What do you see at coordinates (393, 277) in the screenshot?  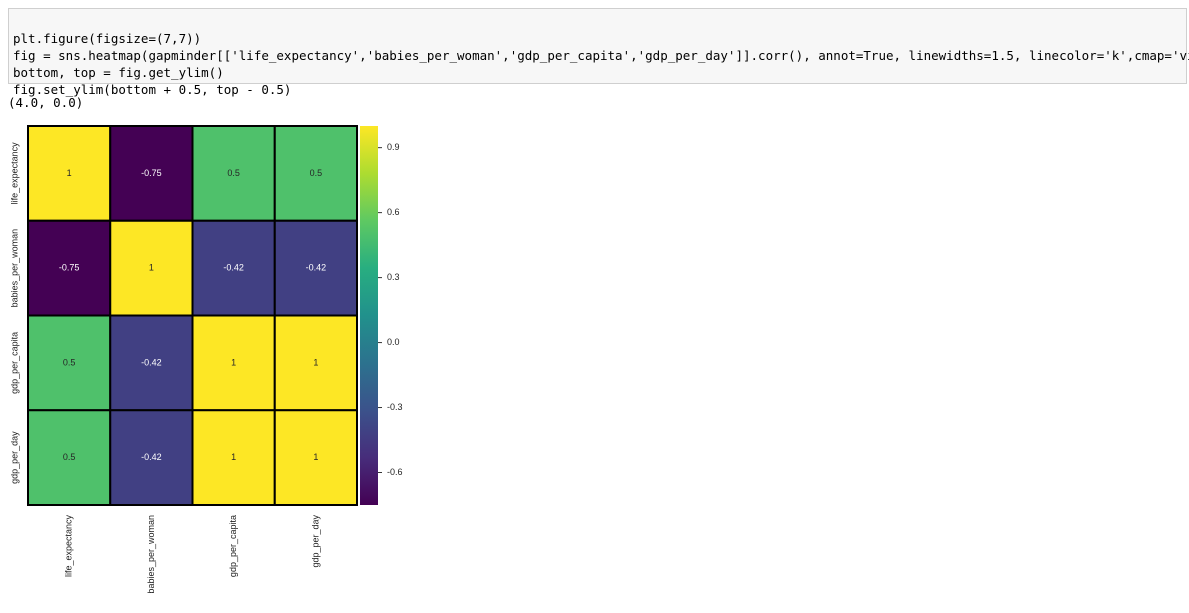 I see `colorbar-tick-label: 0.3` at bounding box center [393, 277].